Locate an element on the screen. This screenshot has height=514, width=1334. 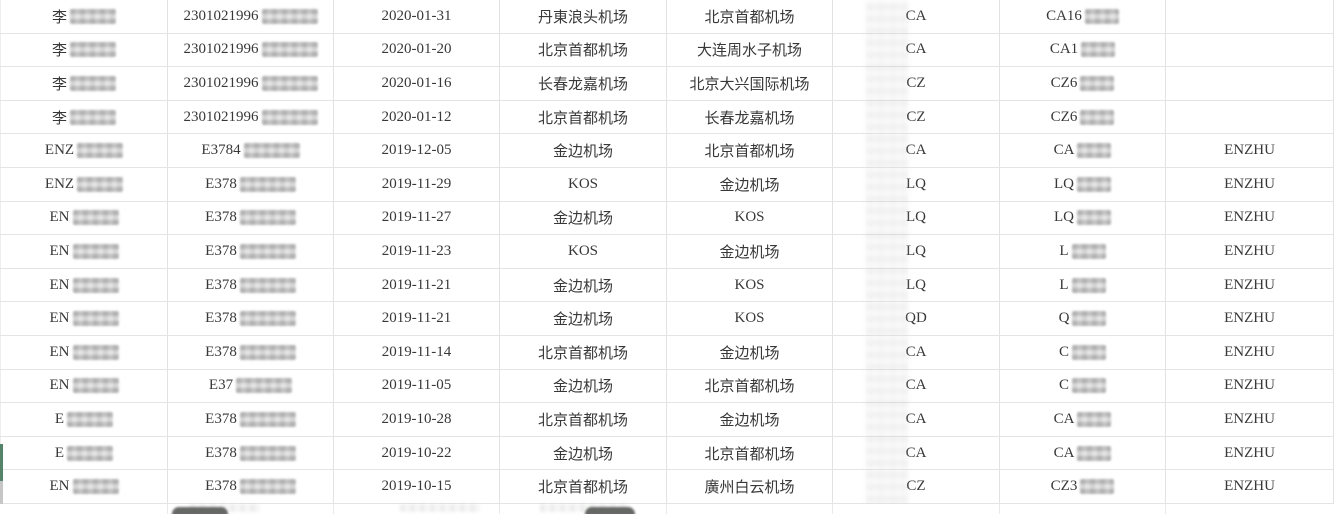
table-row: EN E378 2019-11-21 金边机场 KOS LQ L ENZHU is located at coordinates (667, 285).